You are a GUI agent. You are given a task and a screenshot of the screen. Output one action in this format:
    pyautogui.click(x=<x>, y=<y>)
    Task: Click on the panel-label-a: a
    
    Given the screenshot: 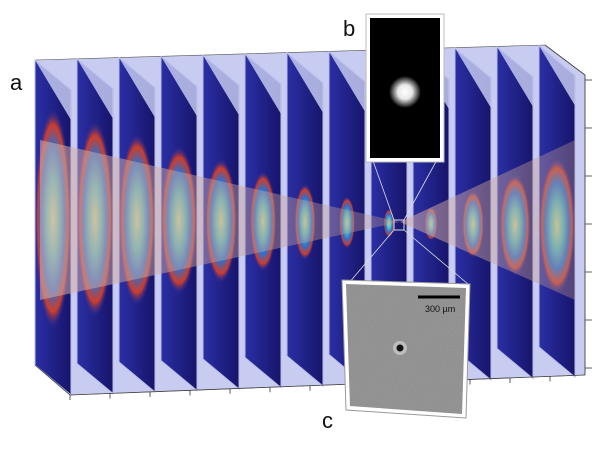 What is the action you would take?
    pyautogui.click(x=16, y=82)
    